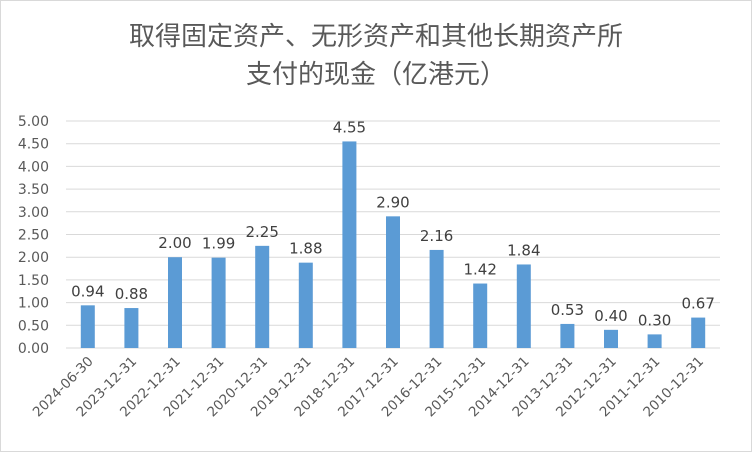 The image size is (752, 452). Describe the element at coordinates (33, 281) in the screenshot. I see `y-tick-label: 1.50` at that location.